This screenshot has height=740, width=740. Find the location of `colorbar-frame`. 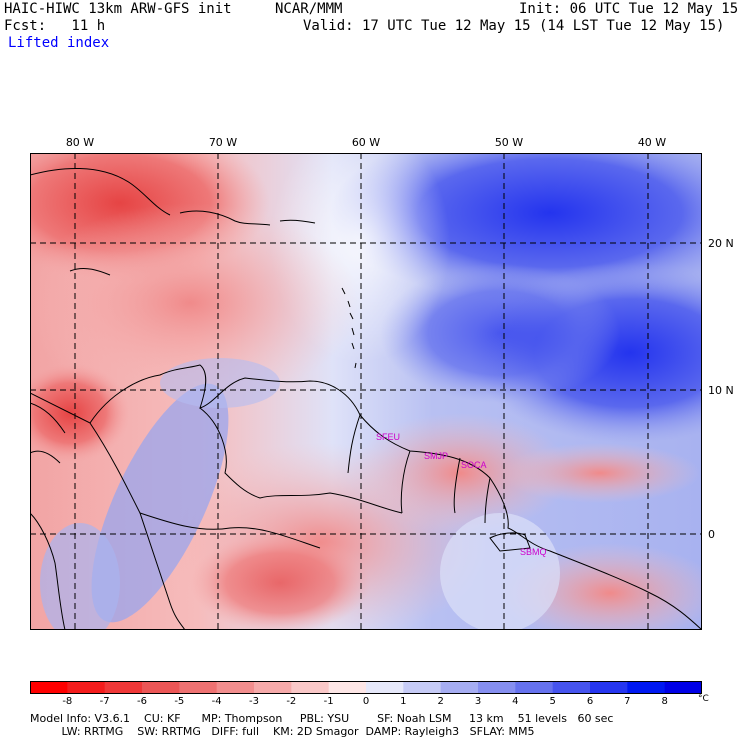

colorbar-frame is located at coordinates (366, 687).